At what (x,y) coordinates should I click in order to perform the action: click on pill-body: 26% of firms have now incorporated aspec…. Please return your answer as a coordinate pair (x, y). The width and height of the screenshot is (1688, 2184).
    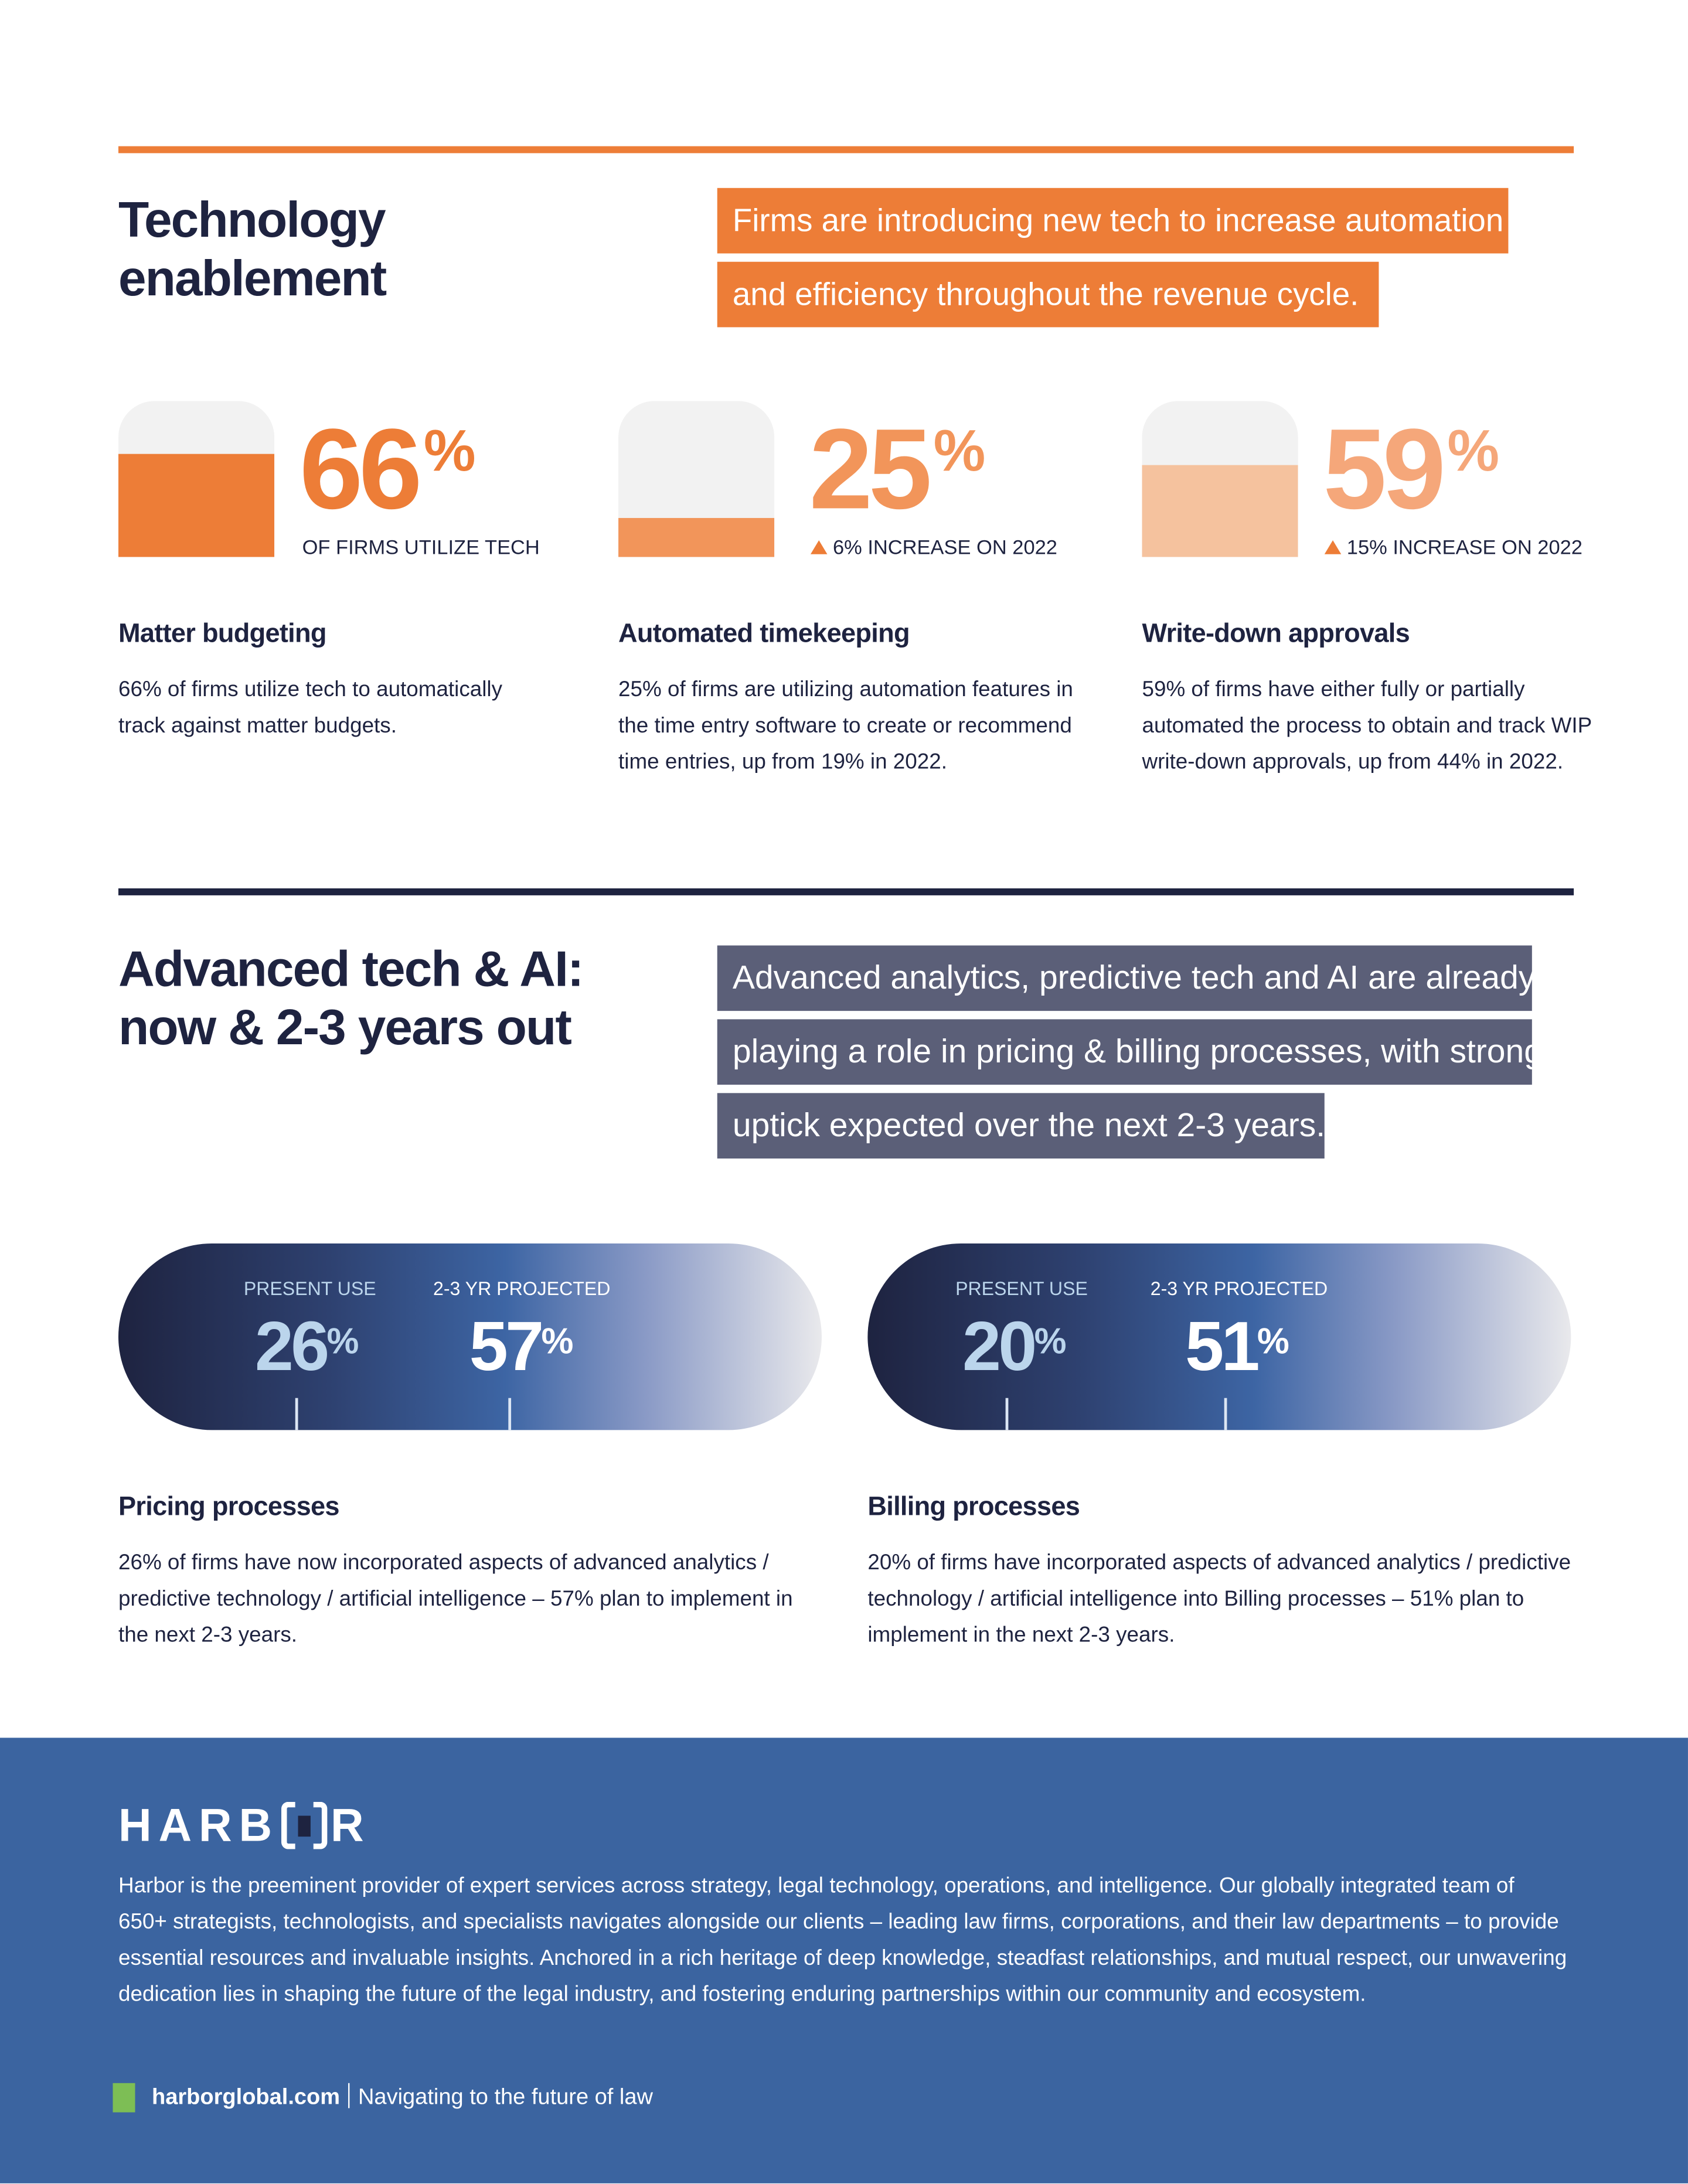
    Looking at the image, I should click on (456, 1599).